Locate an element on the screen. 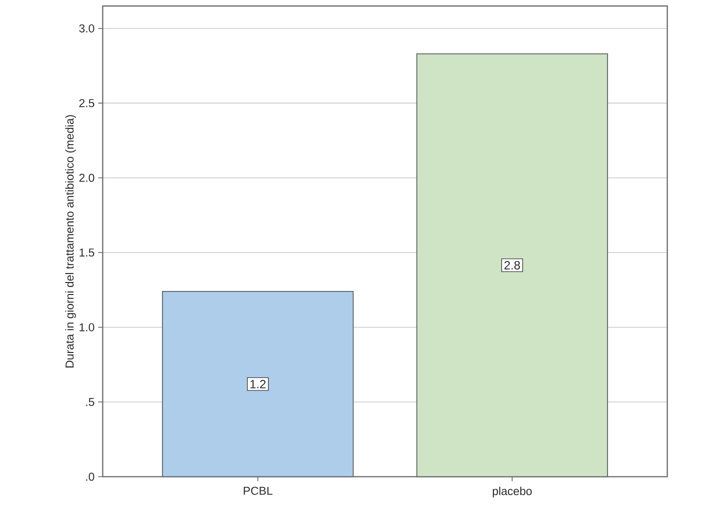  y-tick-label: 3.0 is located at coordinates (86, 28).